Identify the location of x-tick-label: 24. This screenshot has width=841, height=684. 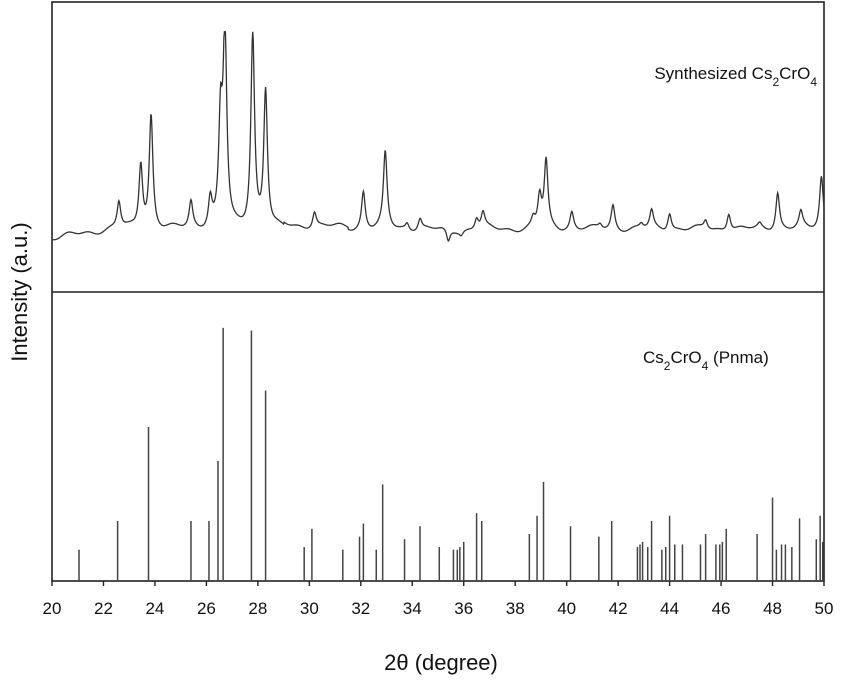
(154, 608).